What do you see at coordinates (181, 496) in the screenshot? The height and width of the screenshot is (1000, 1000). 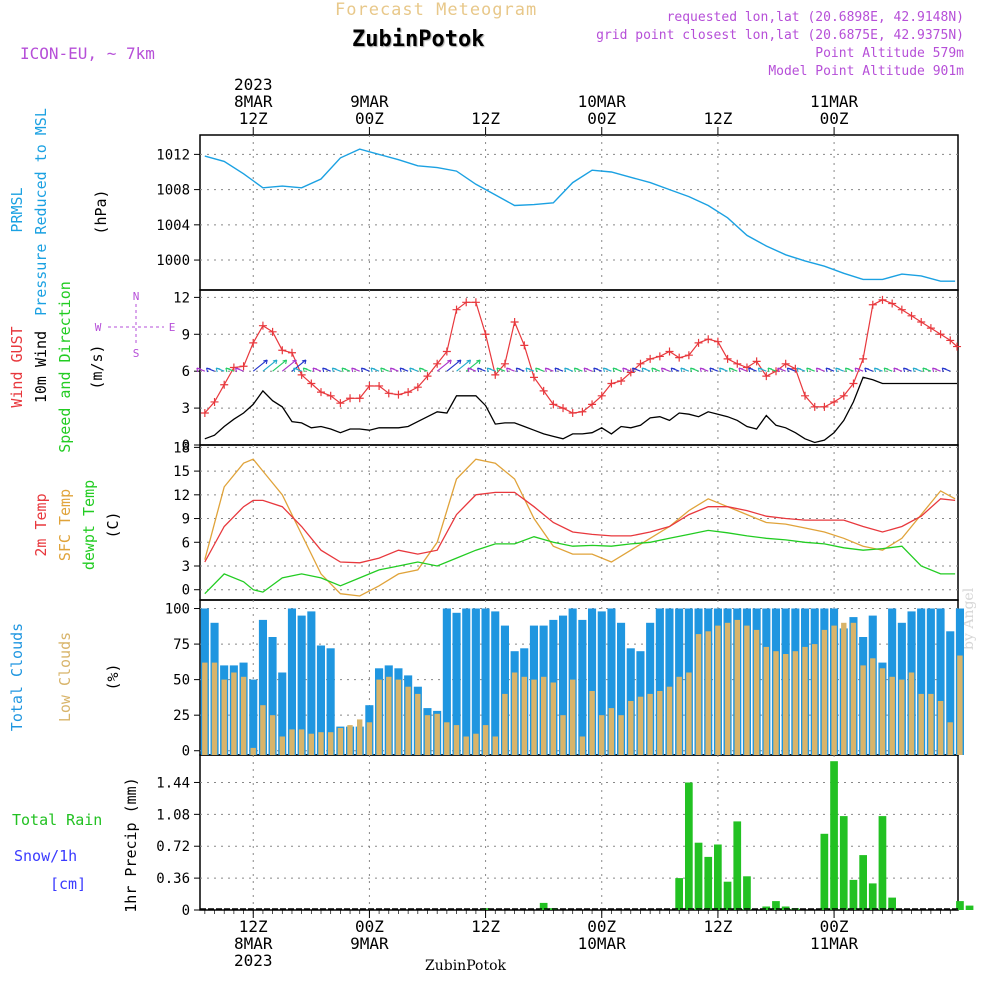 I see `temp-ytick-label: 12` at bounding box center [181, 496].